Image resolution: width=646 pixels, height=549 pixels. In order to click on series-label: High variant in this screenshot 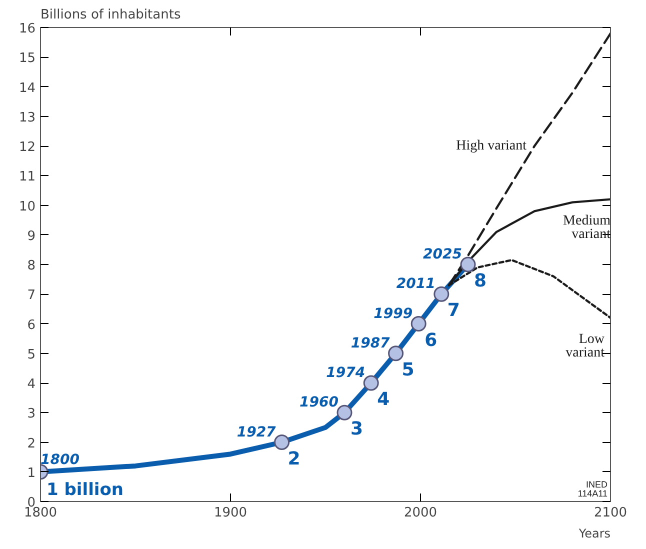, I will do `click(491, 146)`.